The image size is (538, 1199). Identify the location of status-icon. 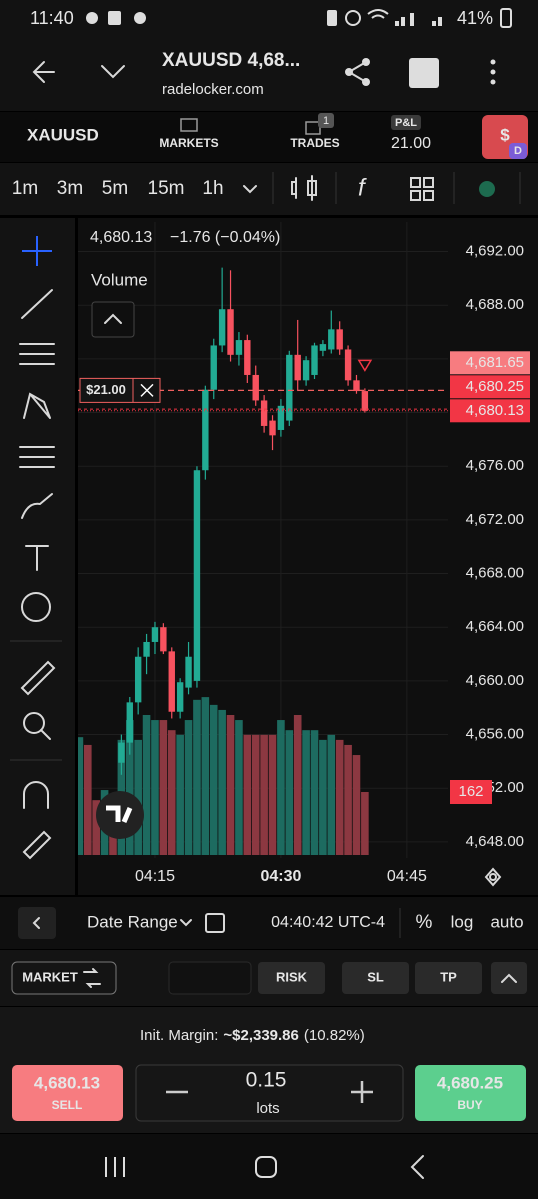
(140, 18).